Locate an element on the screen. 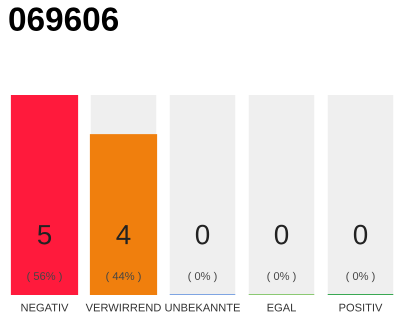  data-label: 5 ( 56% ) is located at coordinates (44, 253).